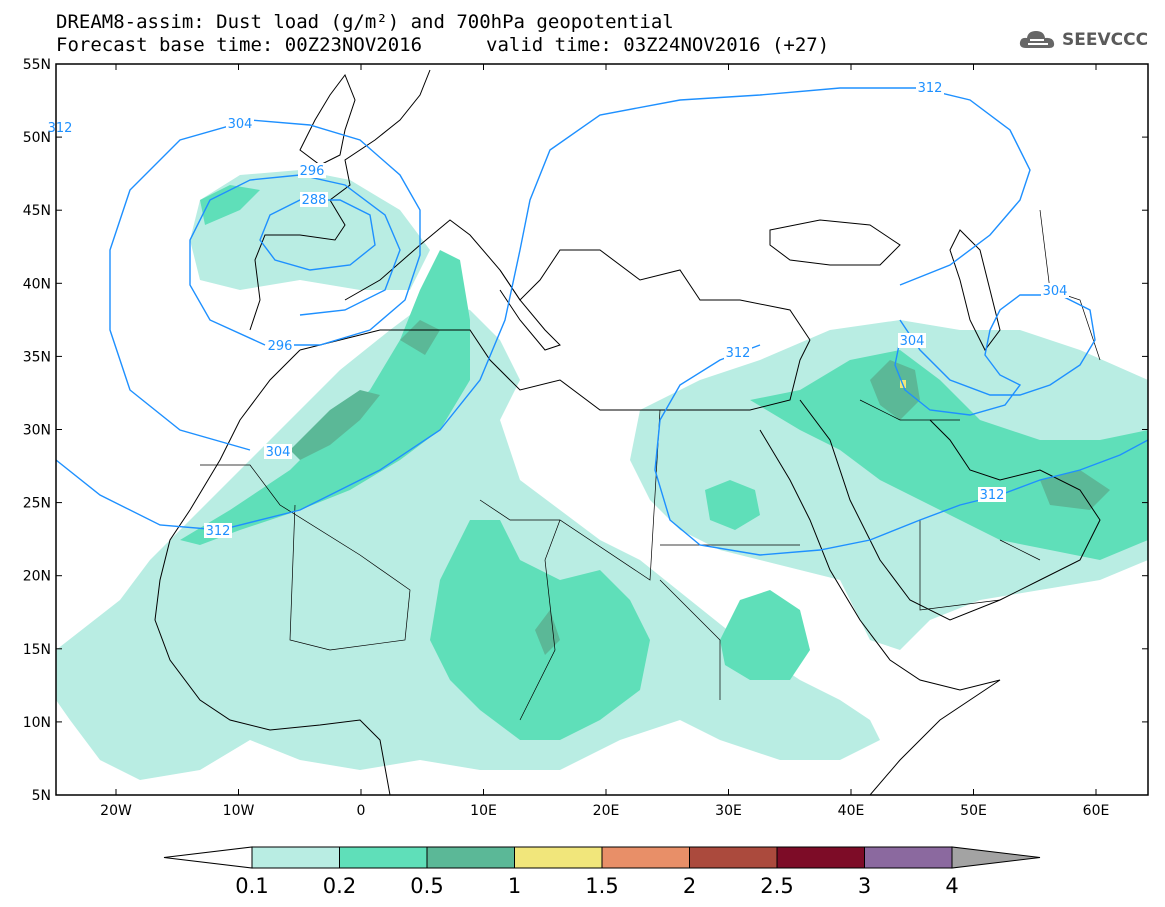 This screenshot has width=1165, height=907. Describe the element at coordinates (1096, 811) in the screenshot. I see `lon-label: 60E` at that location.